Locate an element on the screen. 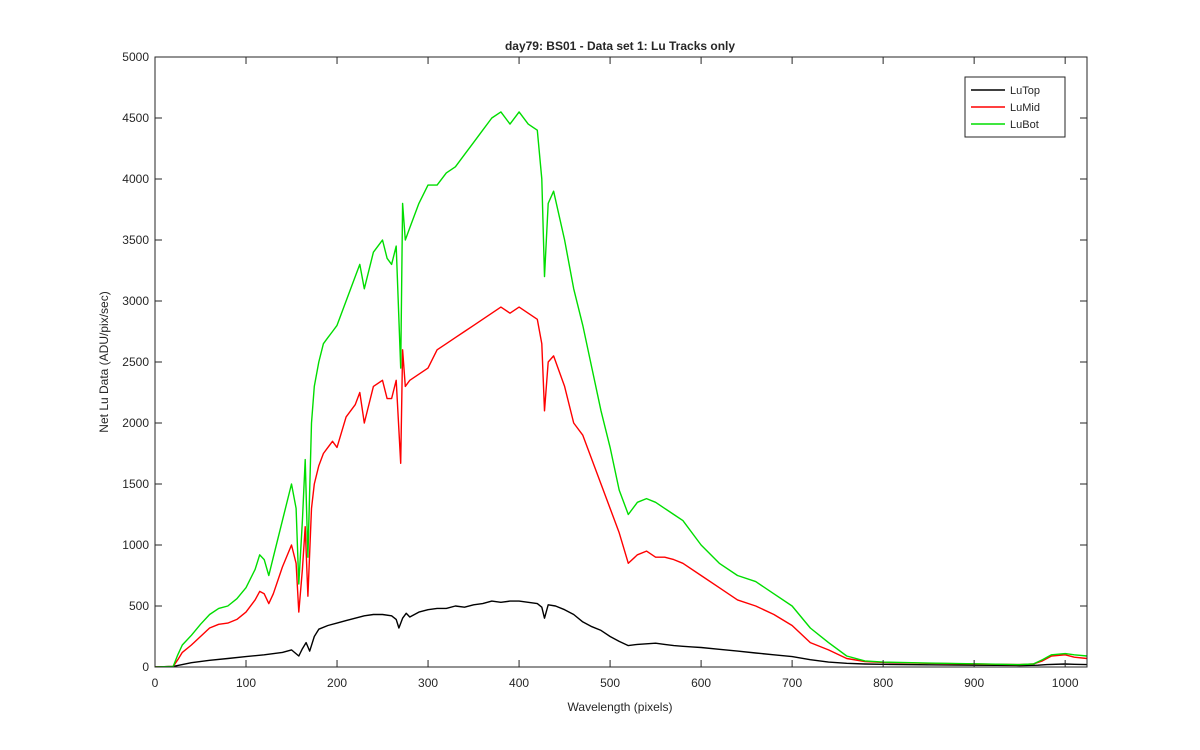  y-tick-label-3500: 3500 is located at coordinates (135, 240).